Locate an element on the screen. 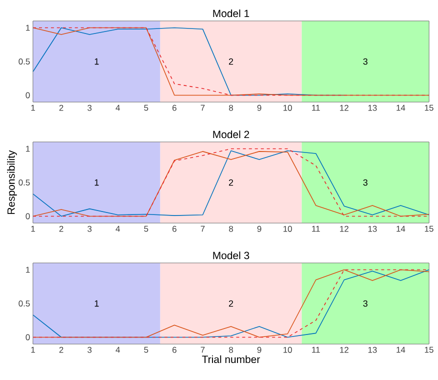 The height and width of the screenshot is (380, 438). chart-title: Model 2 is located at coordinates (231, 134).